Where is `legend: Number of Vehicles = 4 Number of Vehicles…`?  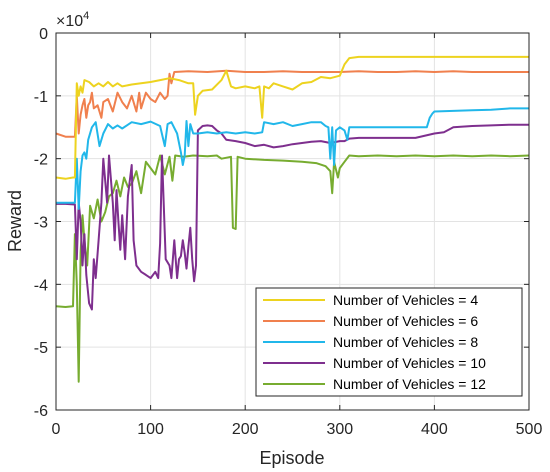 legend: Number of Vehicles = 4 Number of Vehicles… is located at coordinates (389, 342).